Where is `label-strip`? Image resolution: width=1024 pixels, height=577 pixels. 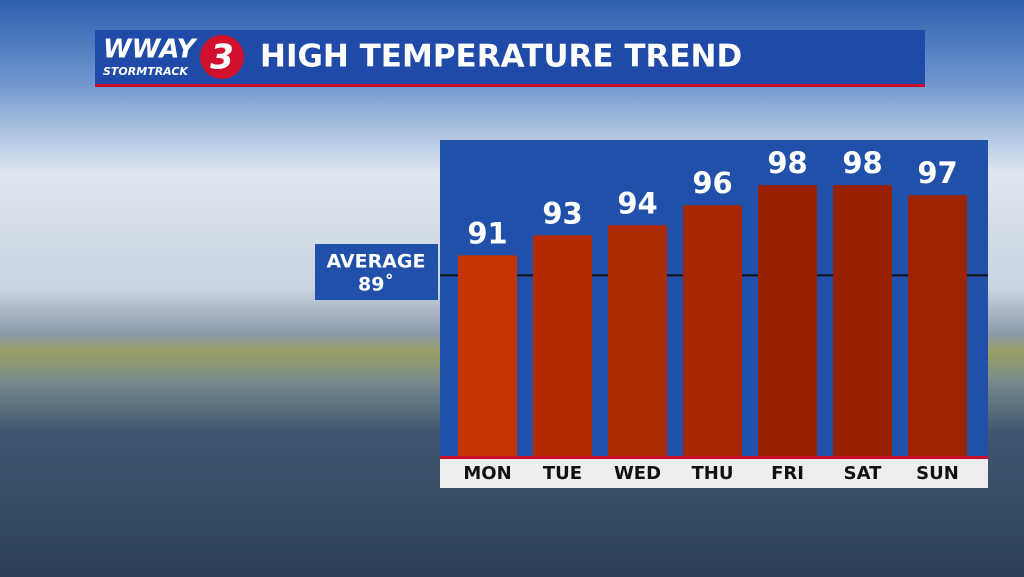
label-strip is located at coordinates (714, 473).